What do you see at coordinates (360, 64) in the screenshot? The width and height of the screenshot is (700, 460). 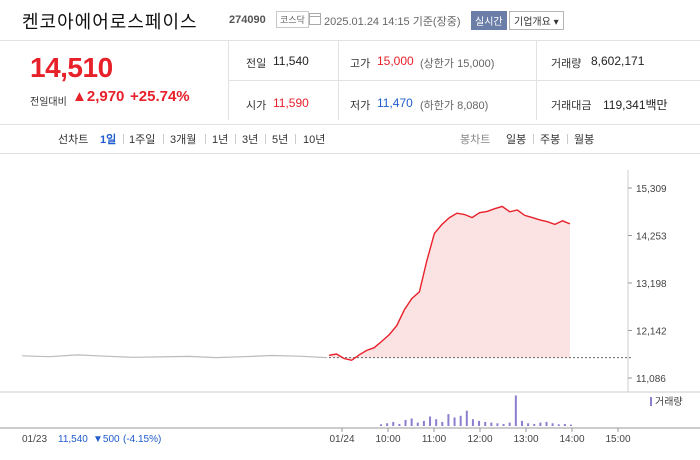 I see `high-label: 고가` at bounding box center [360, 64].